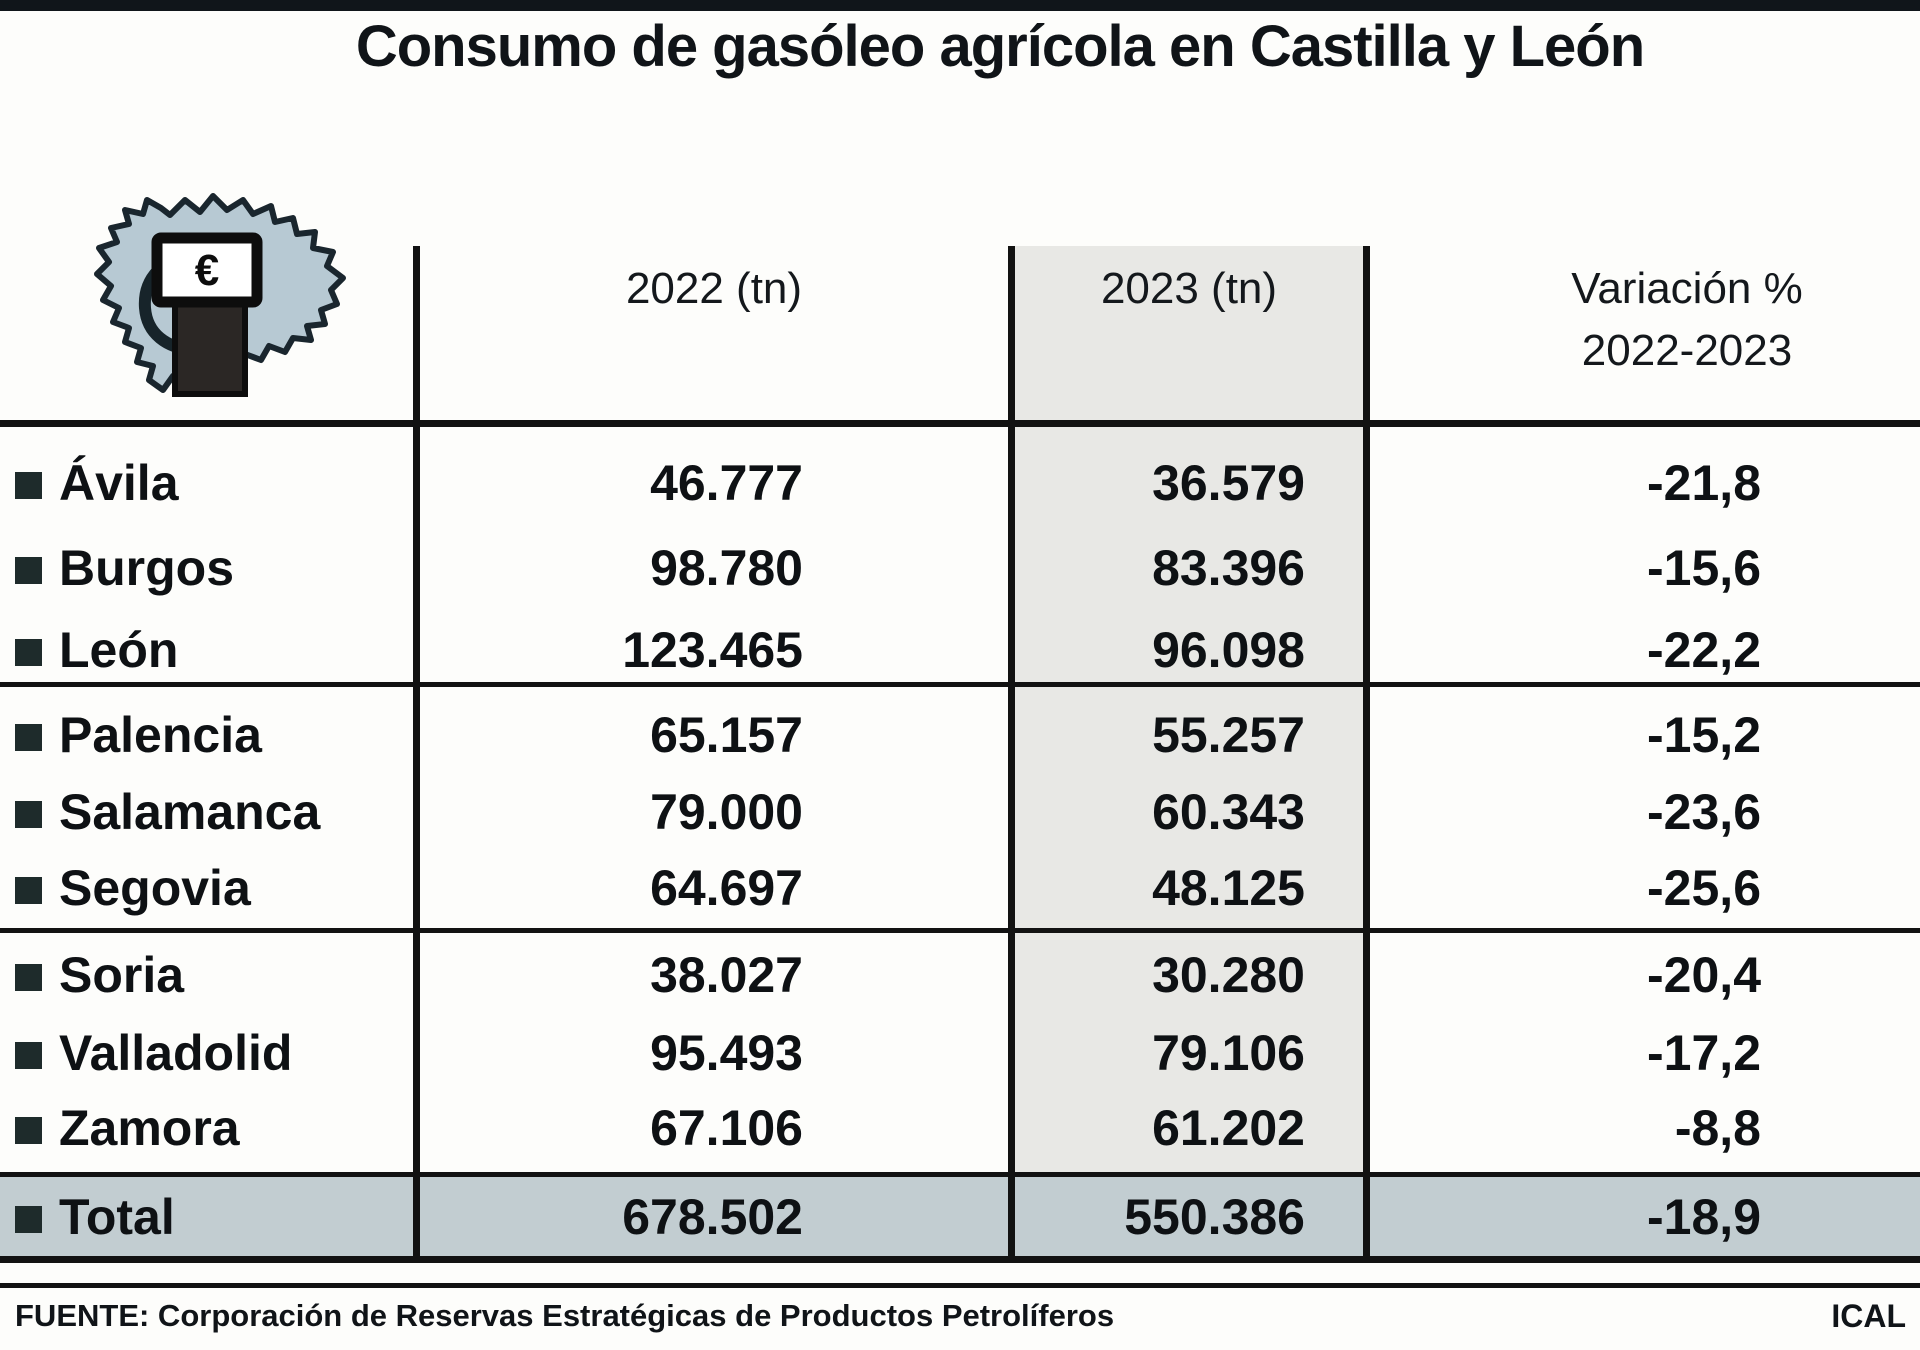 The width and height of the screenshot is (1920, 1350). What do you see at coordinates (119, 483) in the screenshot?
I see `province-name: Ávila` at bounding box center [119, 483].